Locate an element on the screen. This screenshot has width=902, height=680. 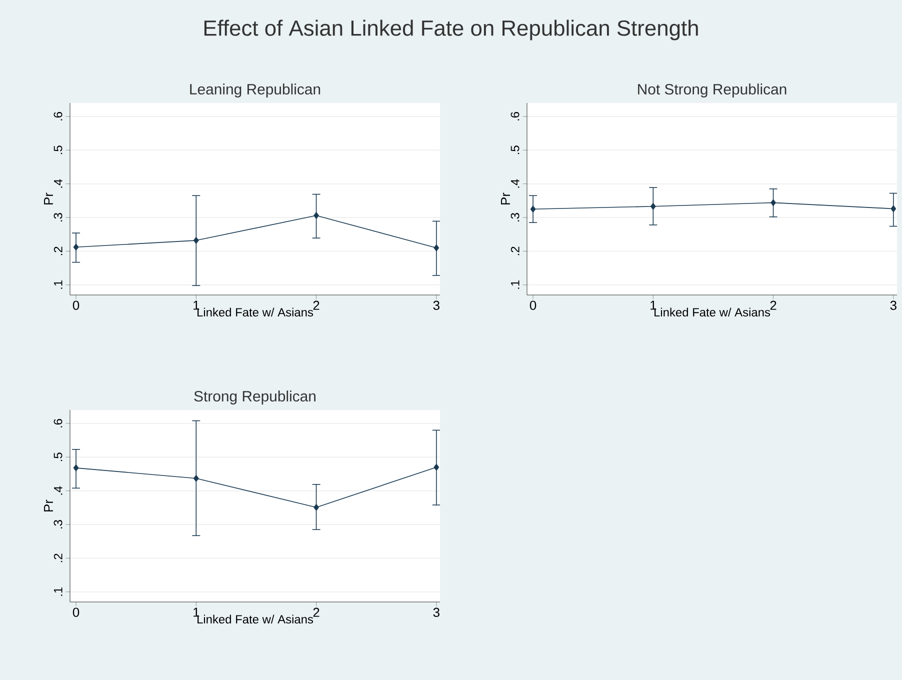
chart-title: Leaning Republican is located at coordinates (255, 91).